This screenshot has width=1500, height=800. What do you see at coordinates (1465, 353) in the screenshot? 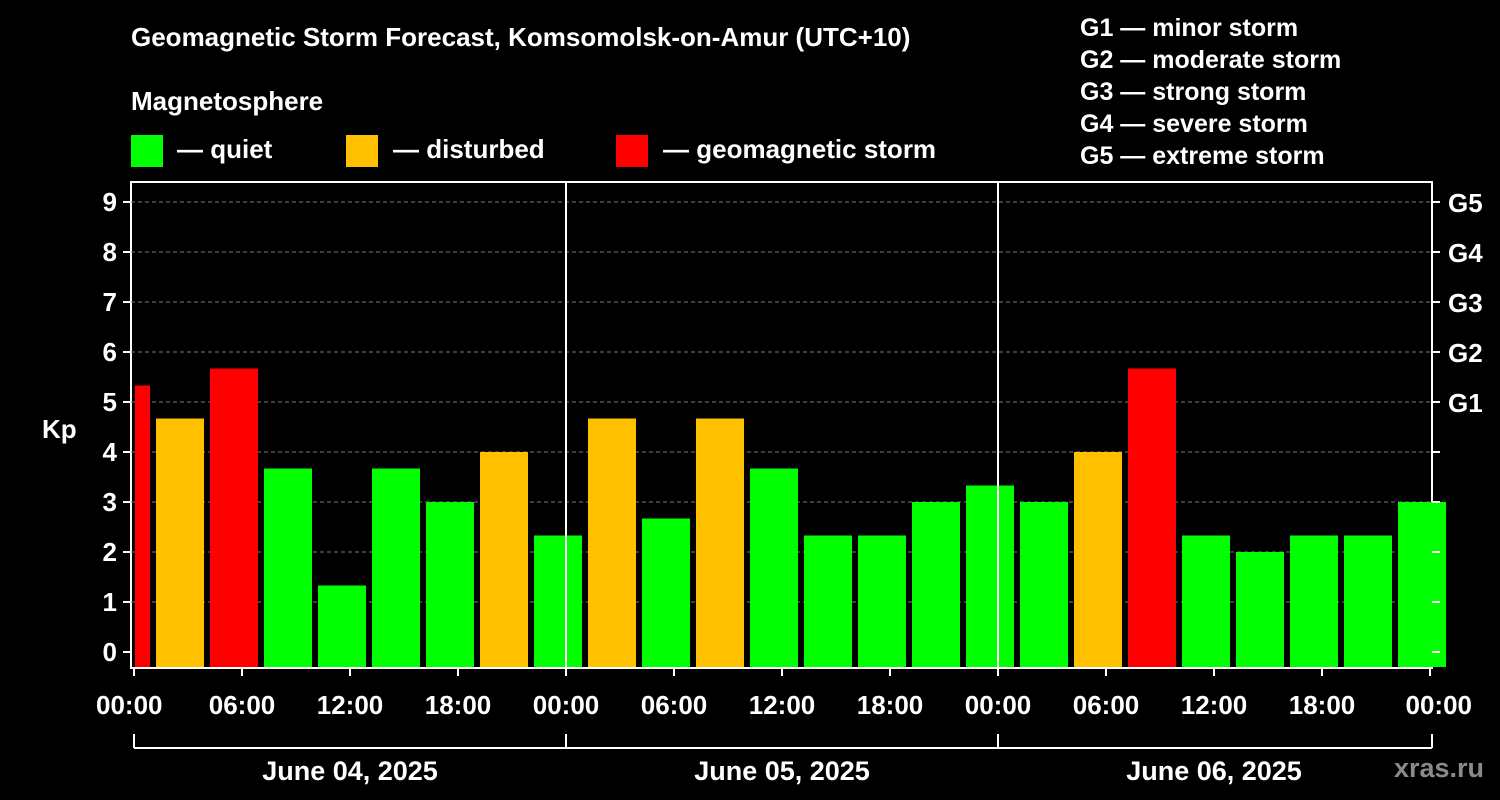
I see `g-scale-axis-label: G2` at bounding box center [1465, 353].